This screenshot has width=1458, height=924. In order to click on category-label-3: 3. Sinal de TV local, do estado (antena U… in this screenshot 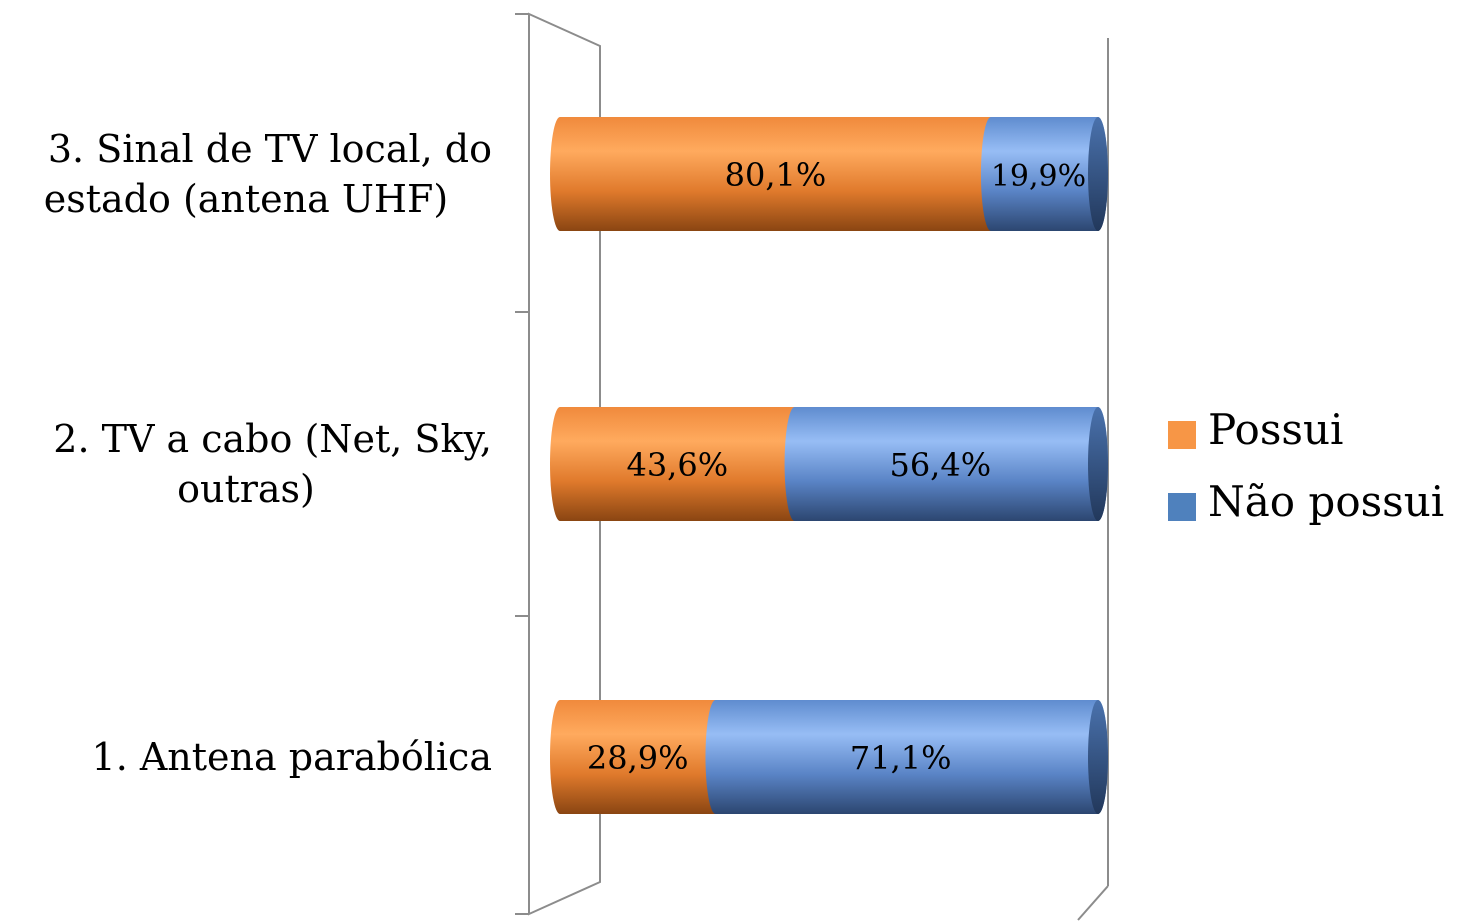, I will do `click(246, 174)`.